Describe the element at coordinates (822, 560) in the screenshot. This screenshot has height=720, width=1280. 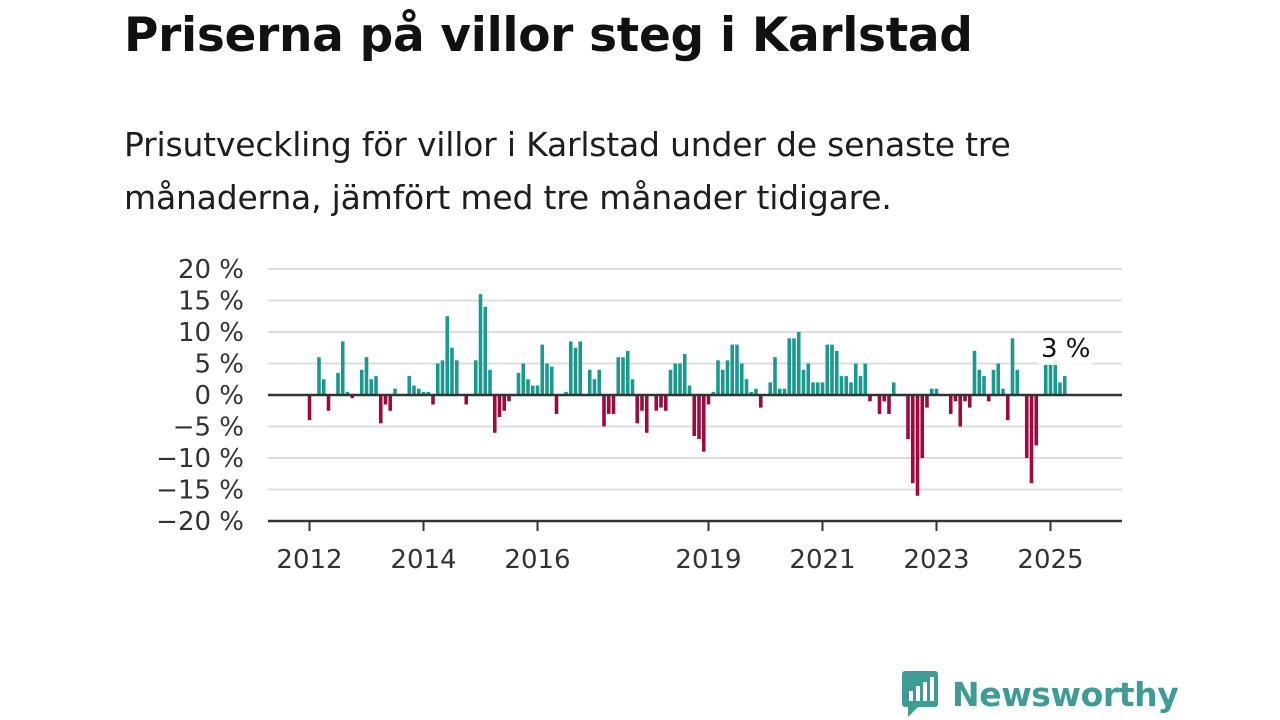
I see `x-tick-label: 2021` at that location.